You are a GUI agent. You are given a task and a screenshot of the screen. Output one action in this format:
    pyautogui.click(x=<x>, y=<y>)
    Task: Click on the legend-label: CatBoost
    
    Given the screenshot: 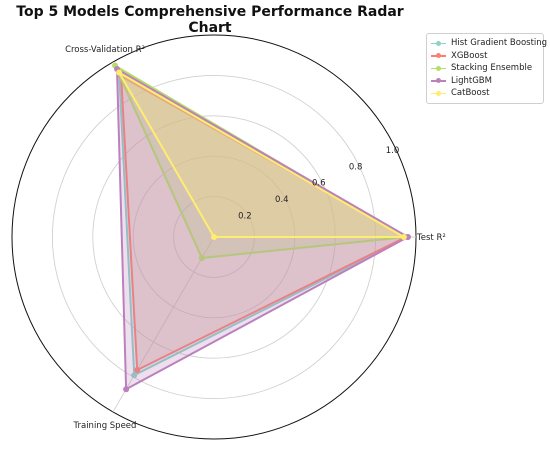 What is the action you would take?
    pyautogui.click(x=470, y=93)
    